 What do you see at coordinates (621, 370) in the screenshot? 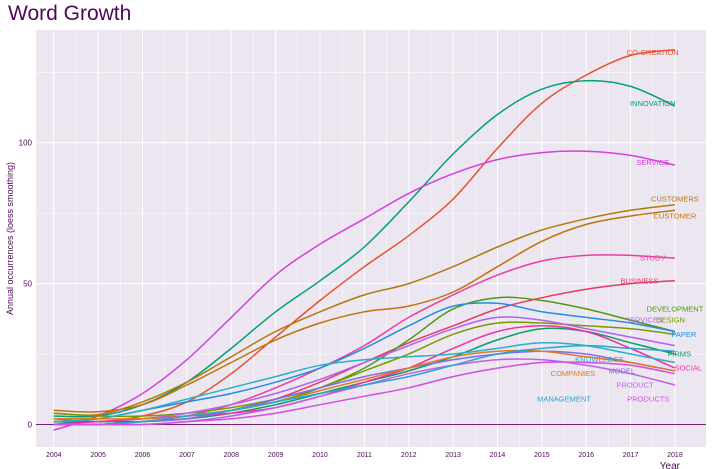
I see `series-label-model: MODEL` at bounding box center [621, 370].